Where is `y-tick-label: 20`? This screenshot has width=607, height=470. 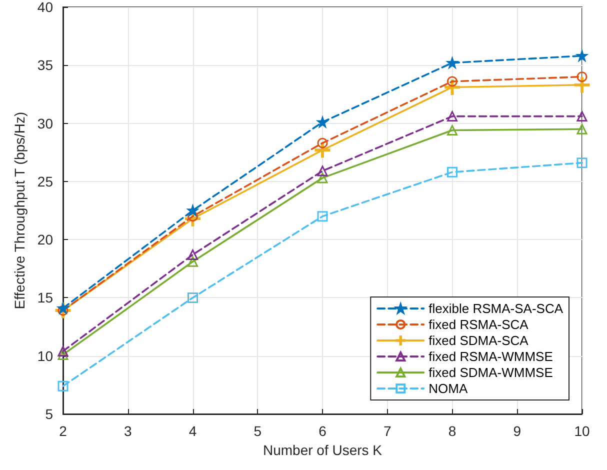
y-tick-label: 20 is located at coordinates (45, 240).